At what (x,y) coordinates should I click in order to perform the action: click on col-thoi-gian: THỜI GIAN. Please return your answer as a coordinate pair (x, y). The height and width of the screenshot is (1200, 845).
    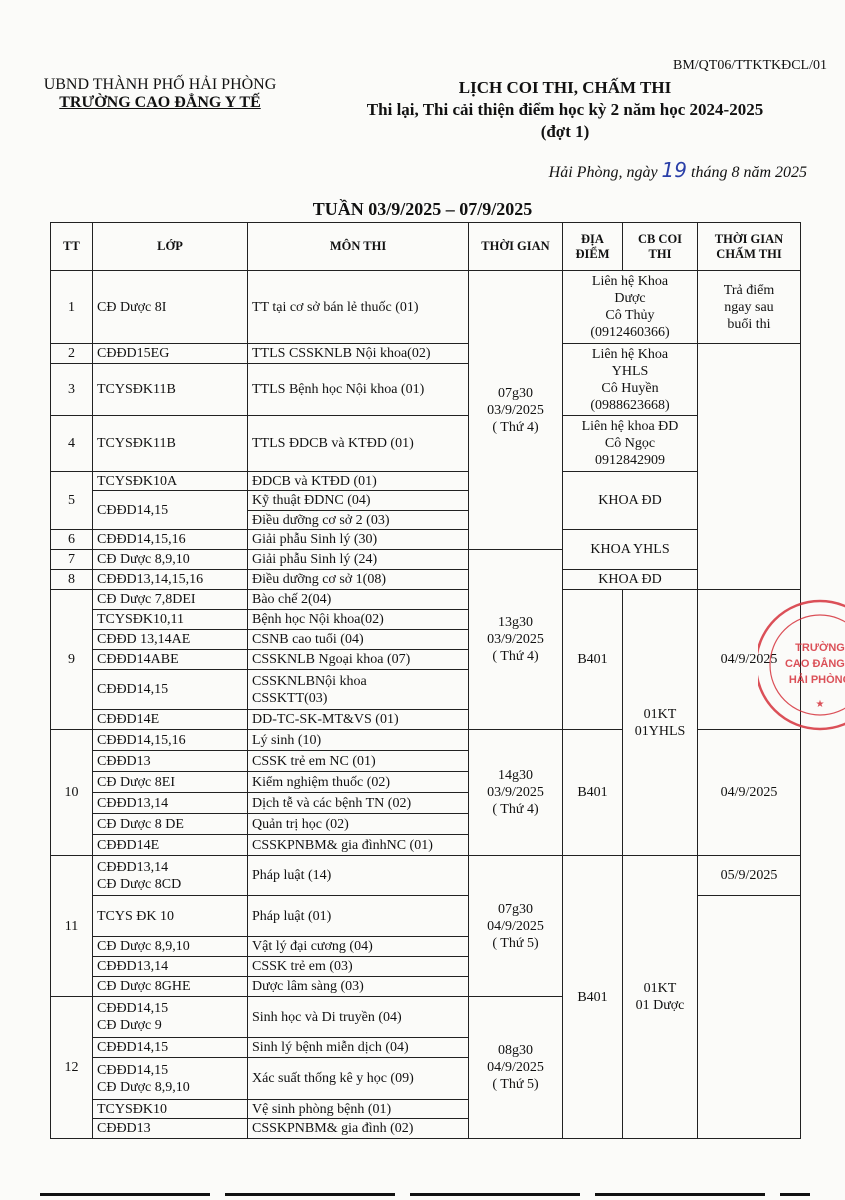
    Looking at the image, I should click on (515, 246).